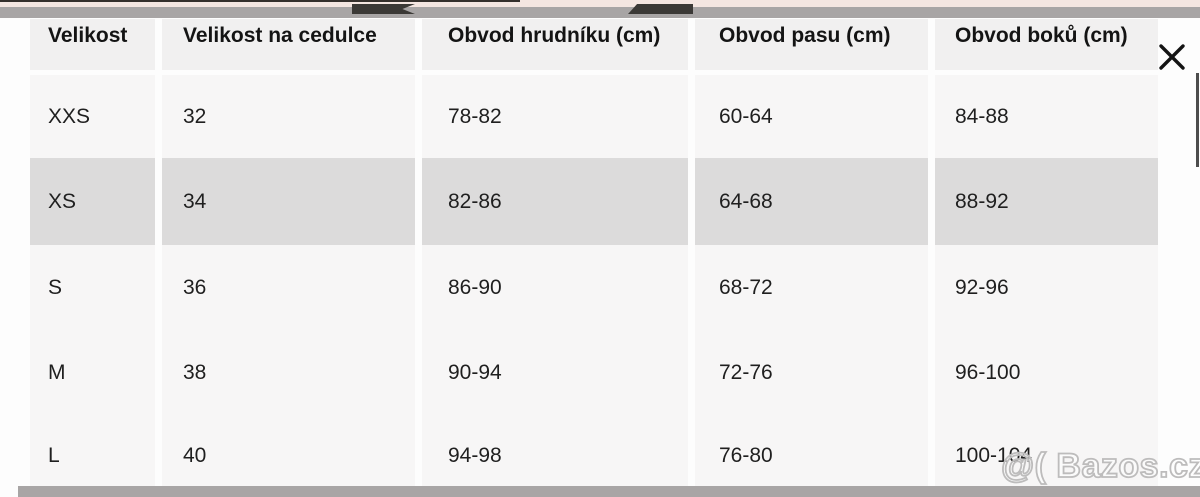 The width and height of the screenshot is (1200, 497). What do you see at coordinates (555, 372) in the screenshot?
I see `cell-chest: 90-94` at bounding box center [555, 372].